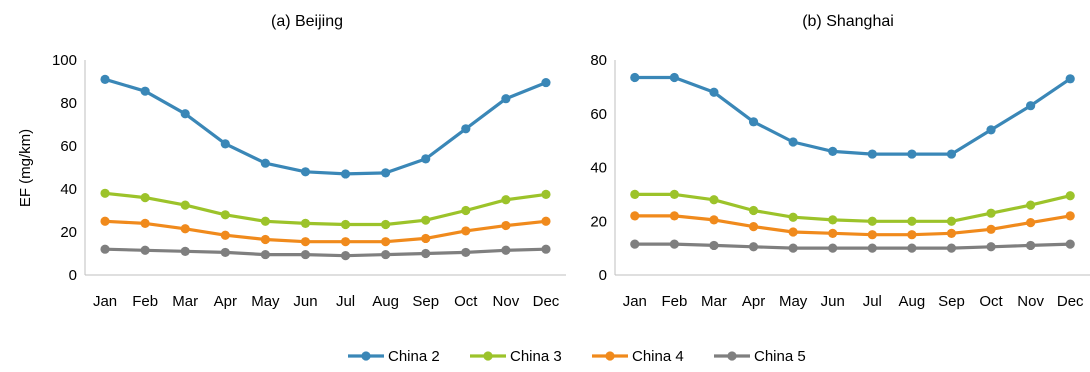 The width and height of the screenshot is (1090, 372). What do you see at coordinates (780, 356) in the screenshot?
I see `legend-label-china-5: China 5` at bounding box center [780, 356].